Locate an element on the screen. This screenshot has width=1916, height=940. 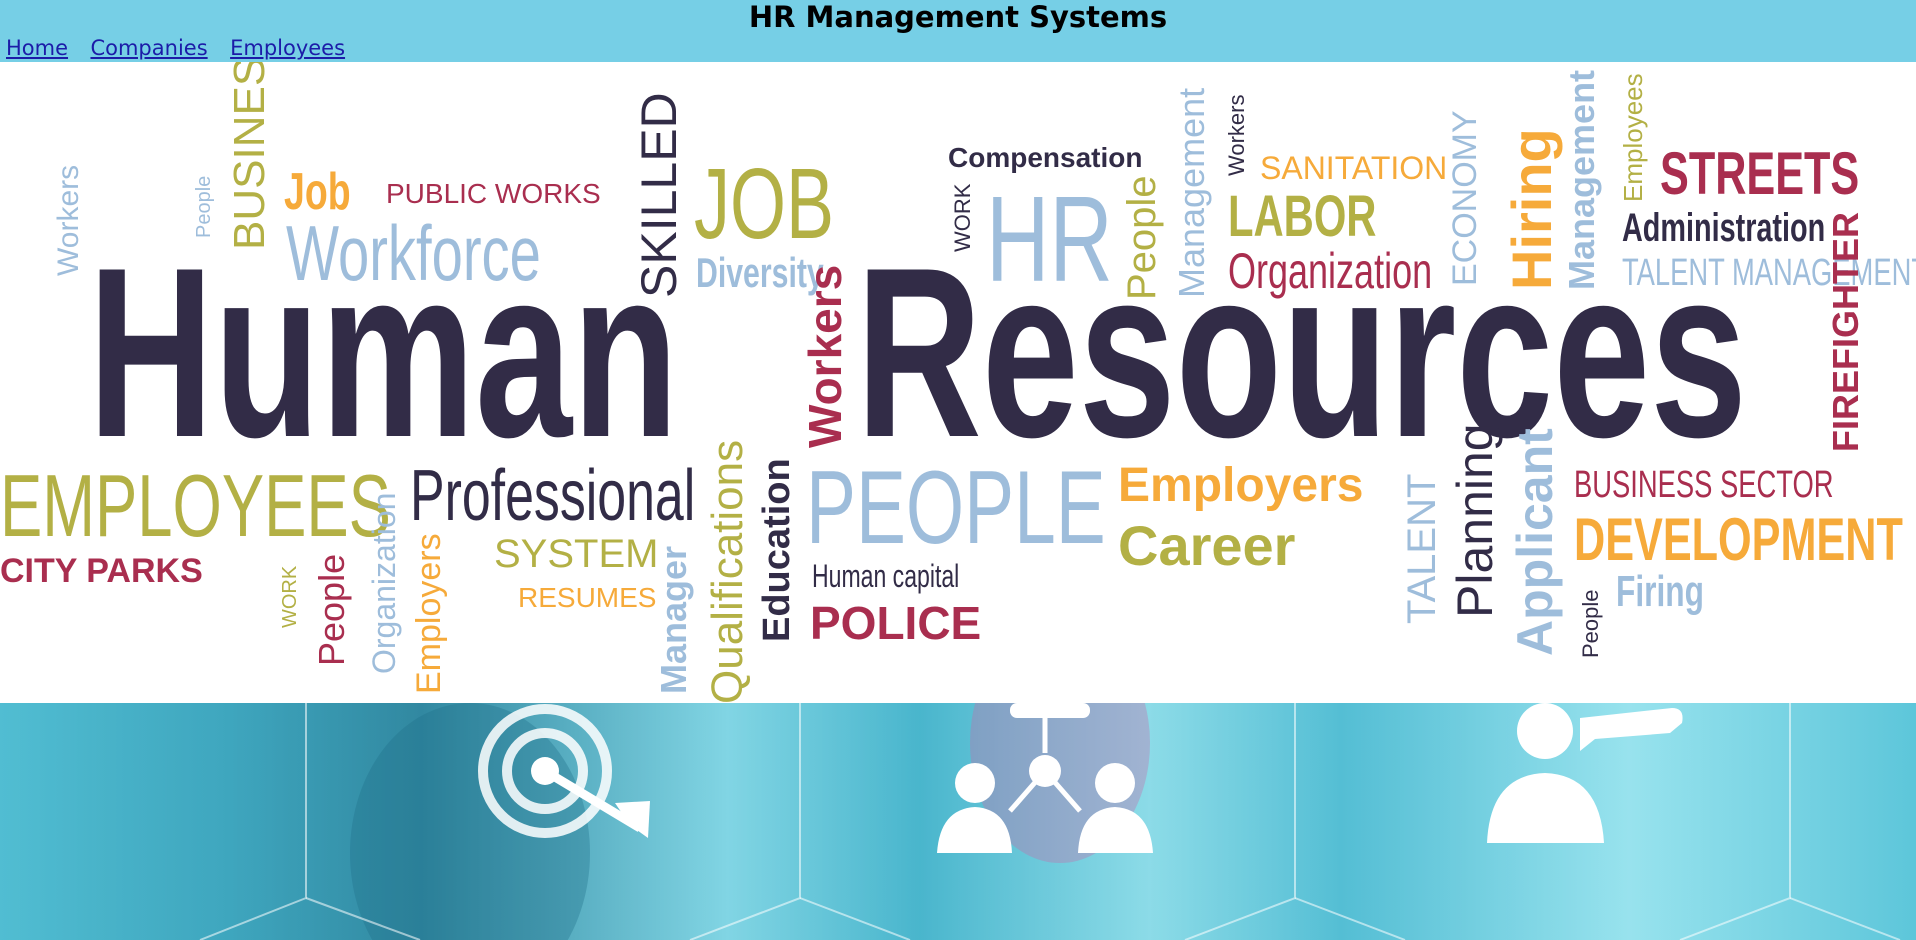
word-education: Education is located at coordinates (777, 550).